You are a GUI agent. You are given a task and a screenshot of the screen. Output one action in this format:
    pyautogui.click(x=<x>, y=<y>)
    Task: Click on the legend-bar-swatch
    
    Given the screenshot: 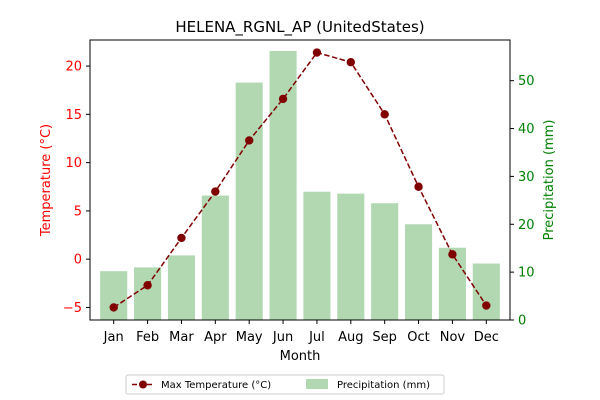 What is the action you would take?
    pyautogui.click(x=317, y=384)
    